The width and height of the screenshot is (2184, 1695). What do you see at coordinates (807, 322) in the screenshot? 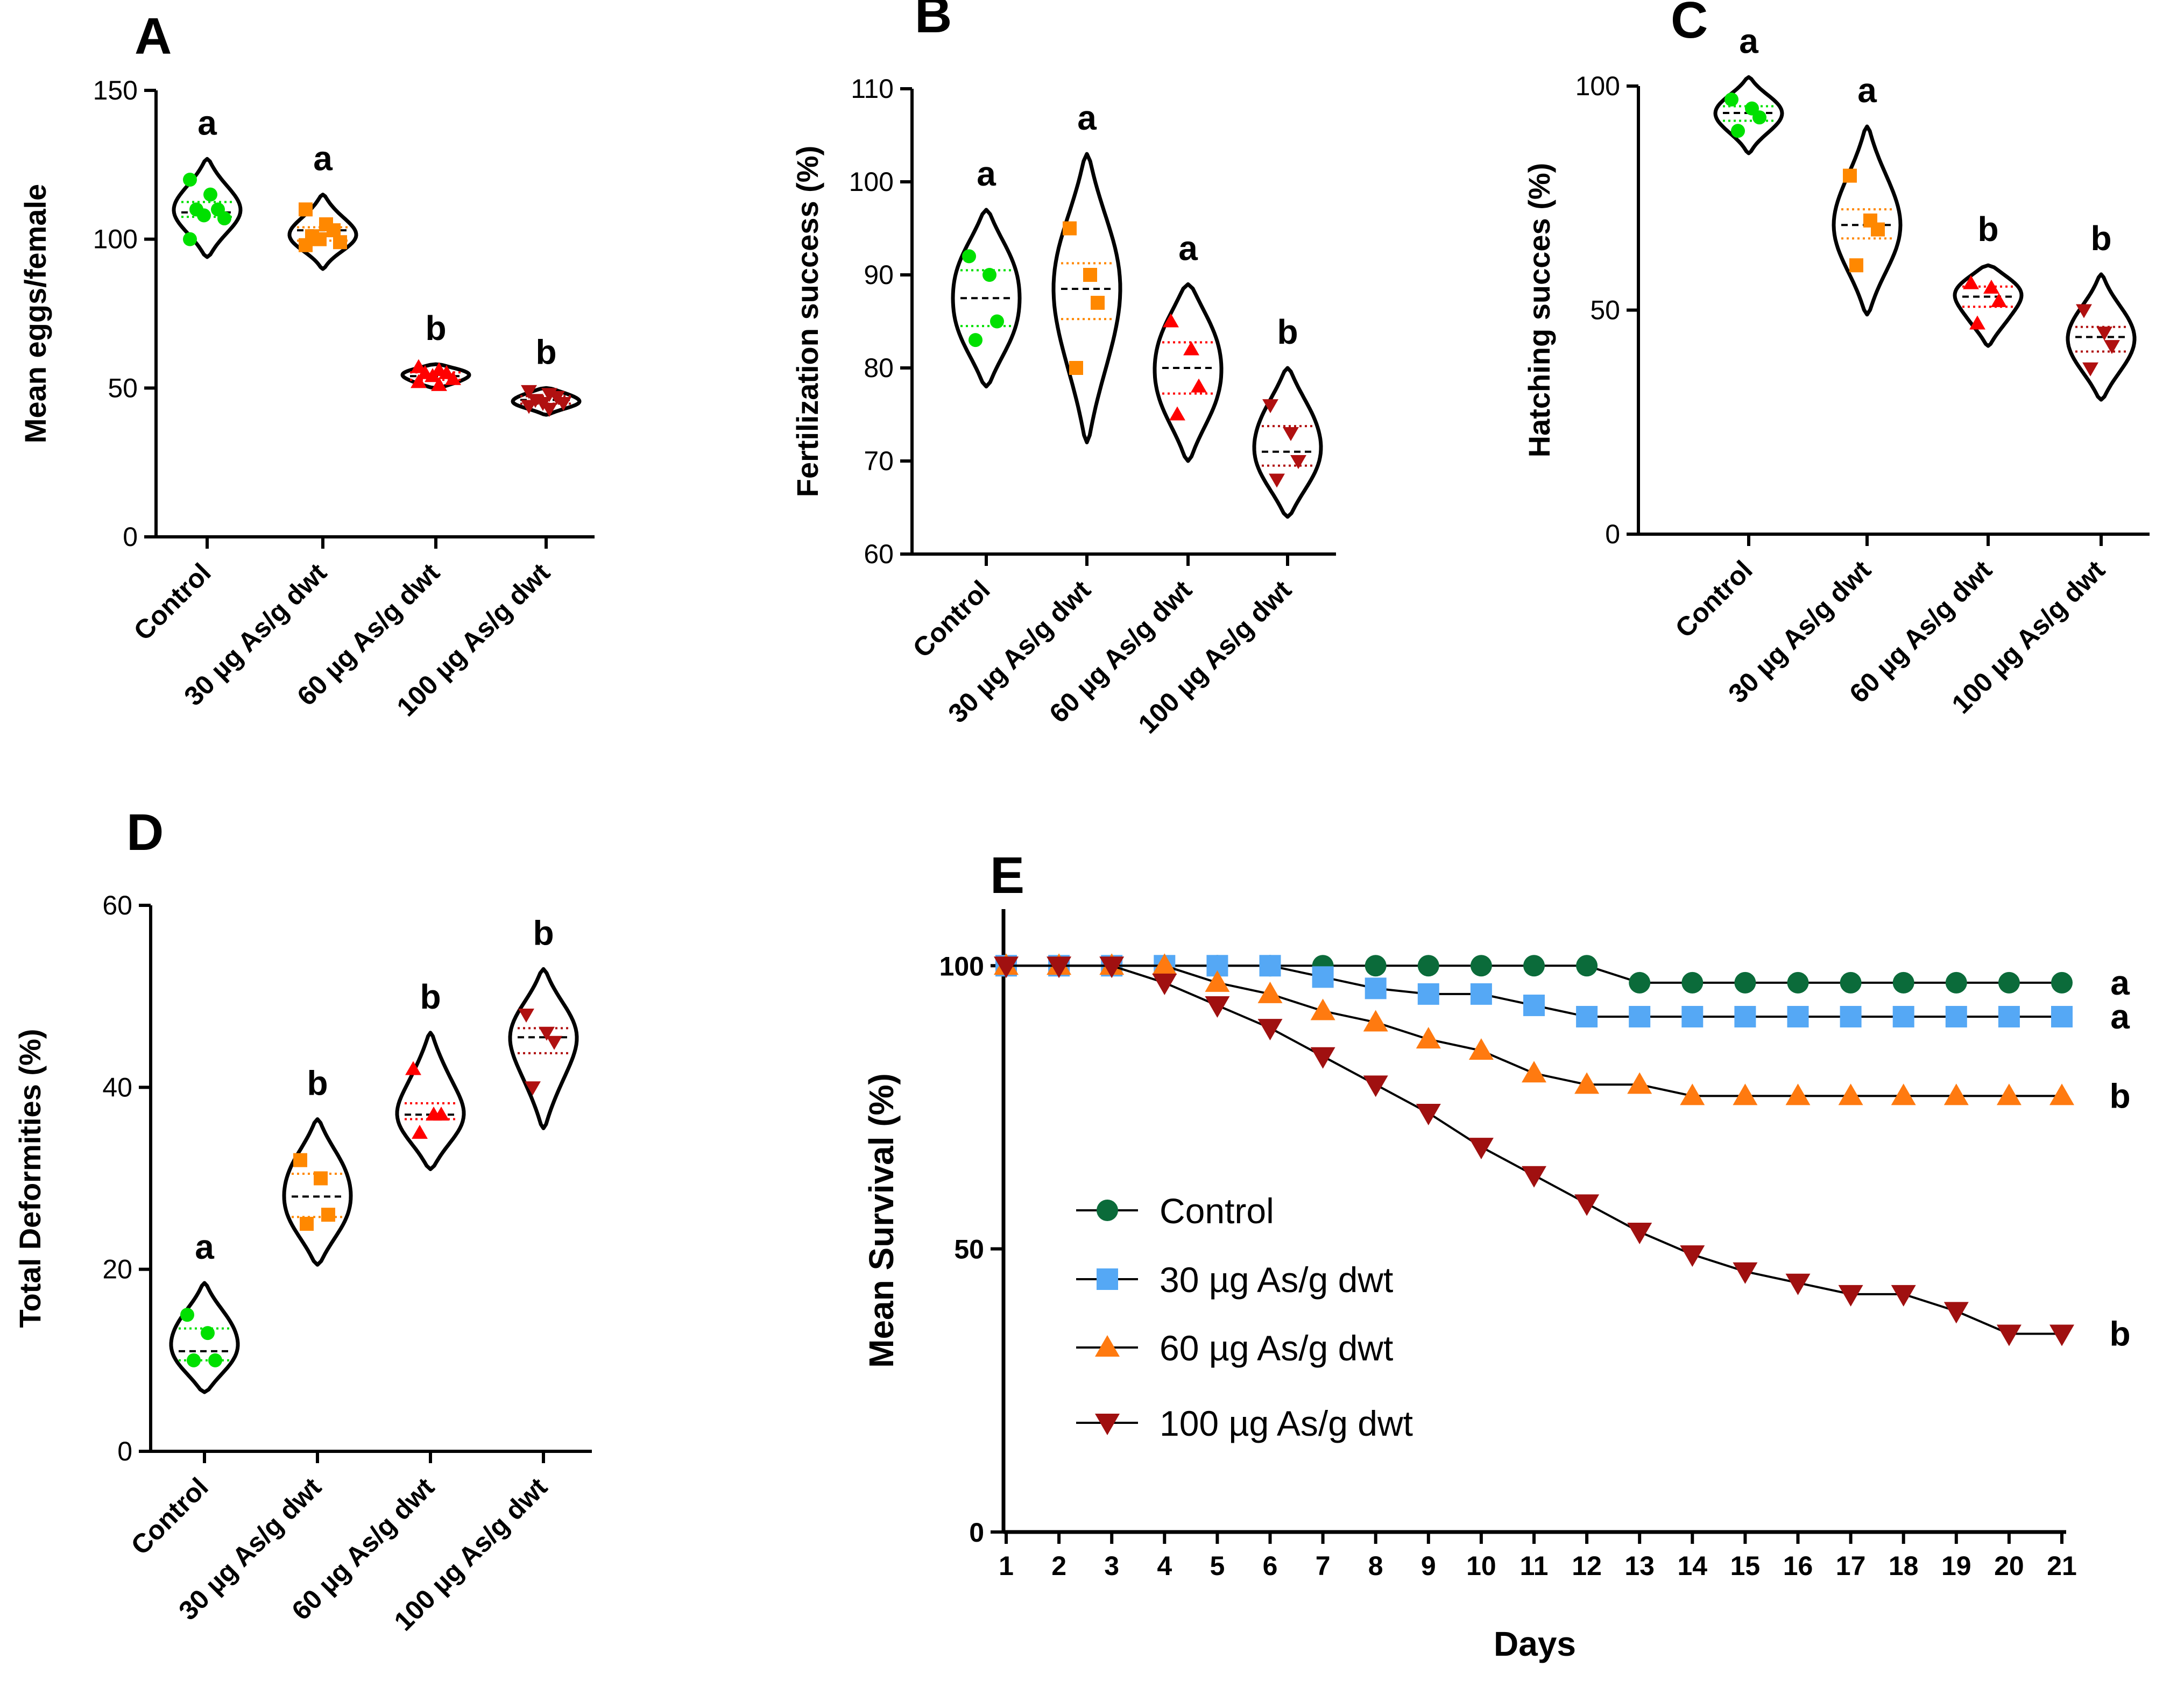
I see `y-axis-label: Fertilization success (%)` at bounding box center [807, 322].